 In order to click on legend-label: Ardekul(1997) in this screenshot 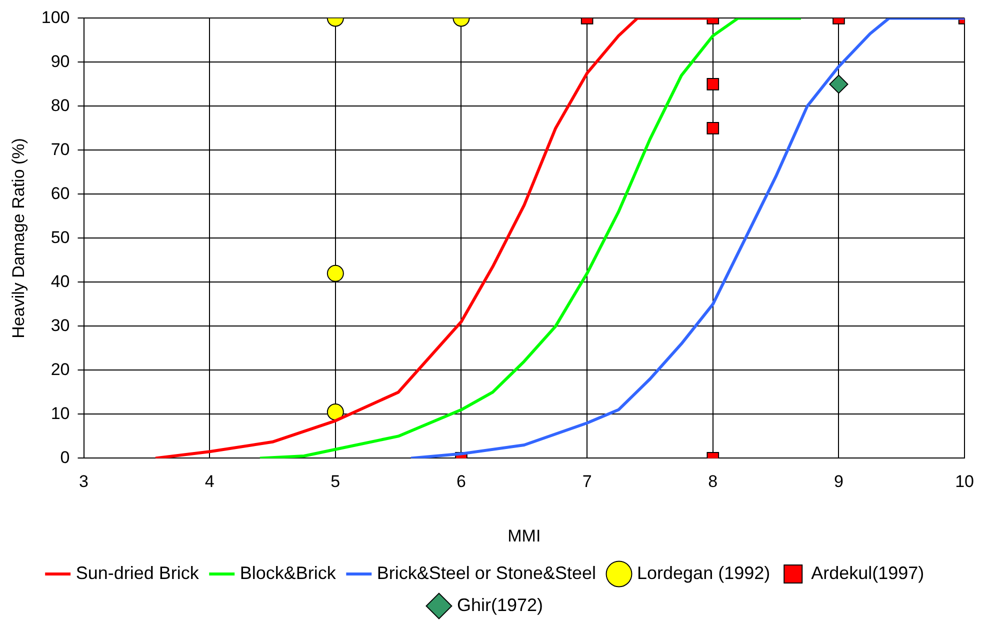, I will do `click(867, 572)`.